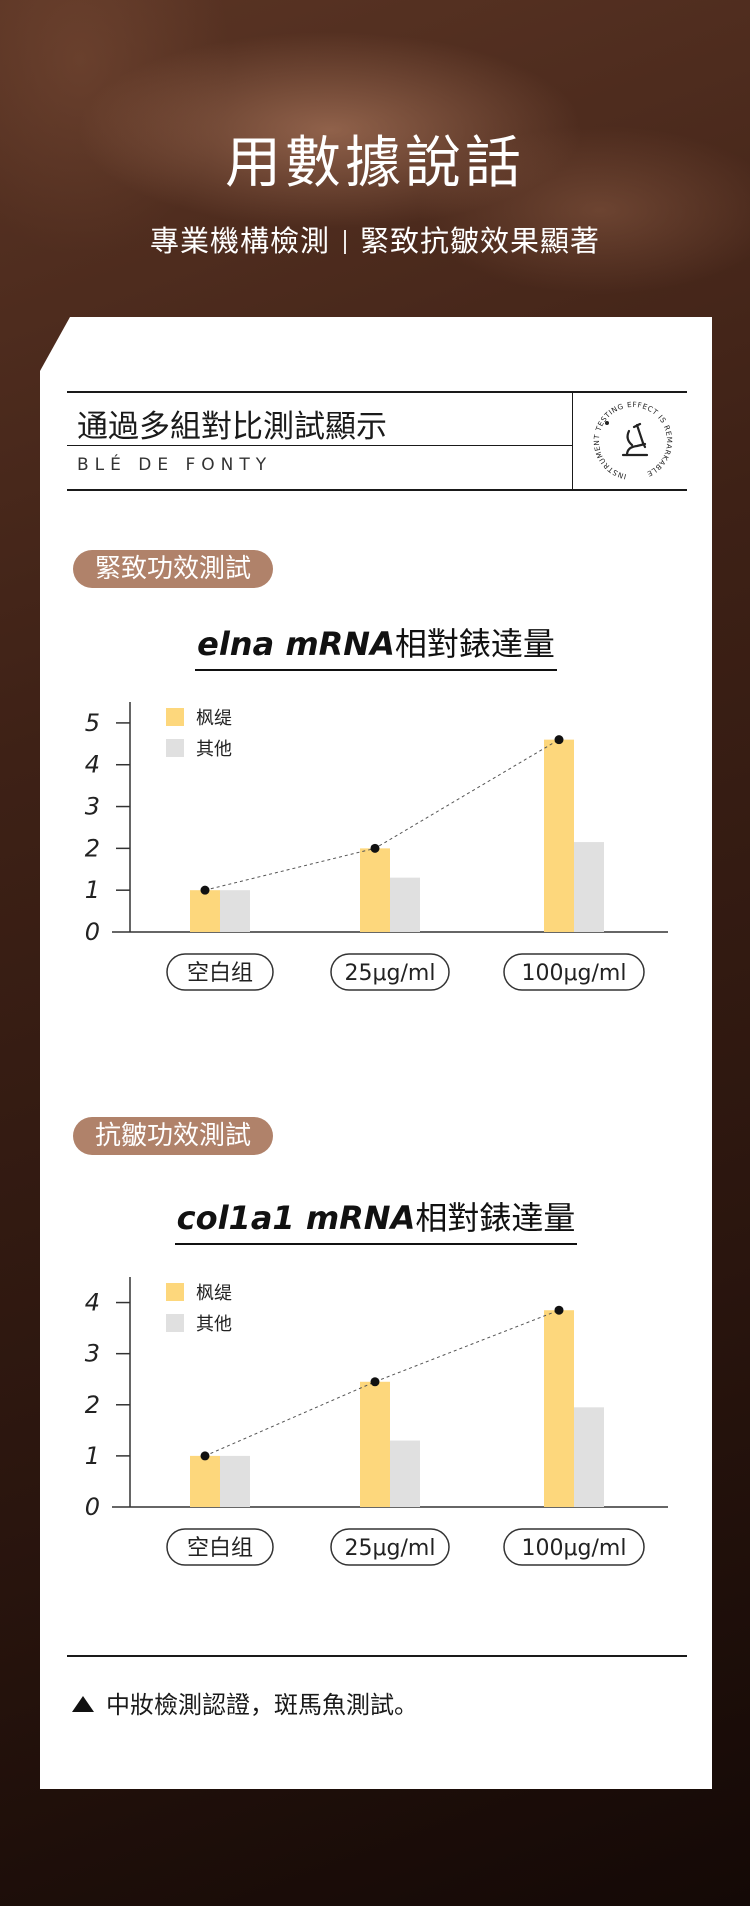 This screenshot has width=750, height=1906. I want to click on triangle-icon, so click(83, 1704).